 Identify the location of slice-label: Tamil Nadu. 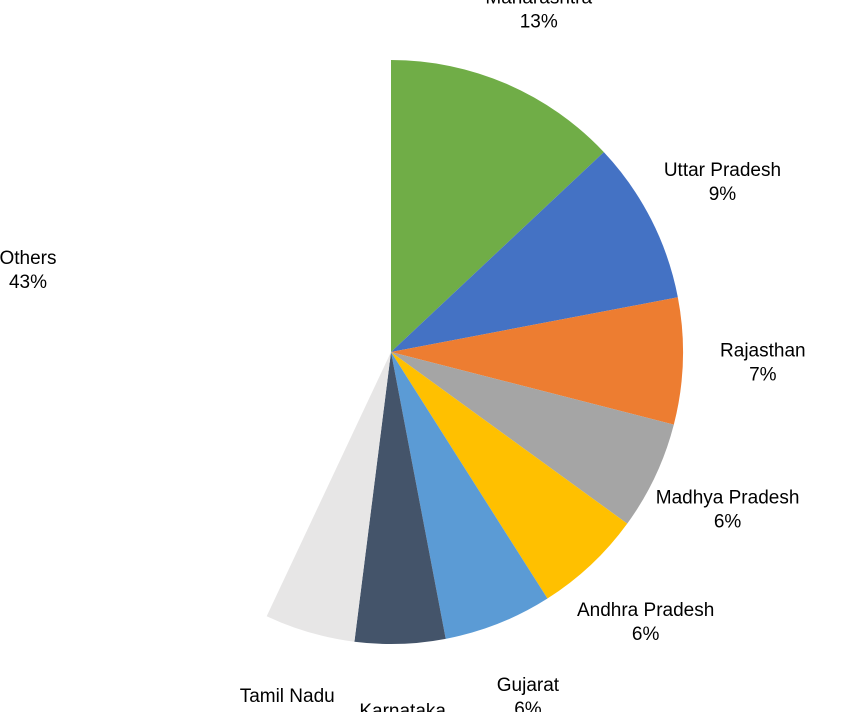
(287, 696).